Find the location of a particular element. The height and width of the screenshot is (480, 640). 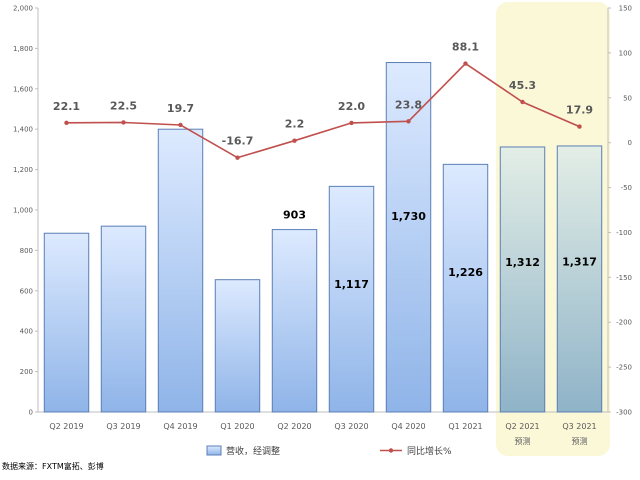

growth-data-label: 22.0 is located at coordinates (351, 106).